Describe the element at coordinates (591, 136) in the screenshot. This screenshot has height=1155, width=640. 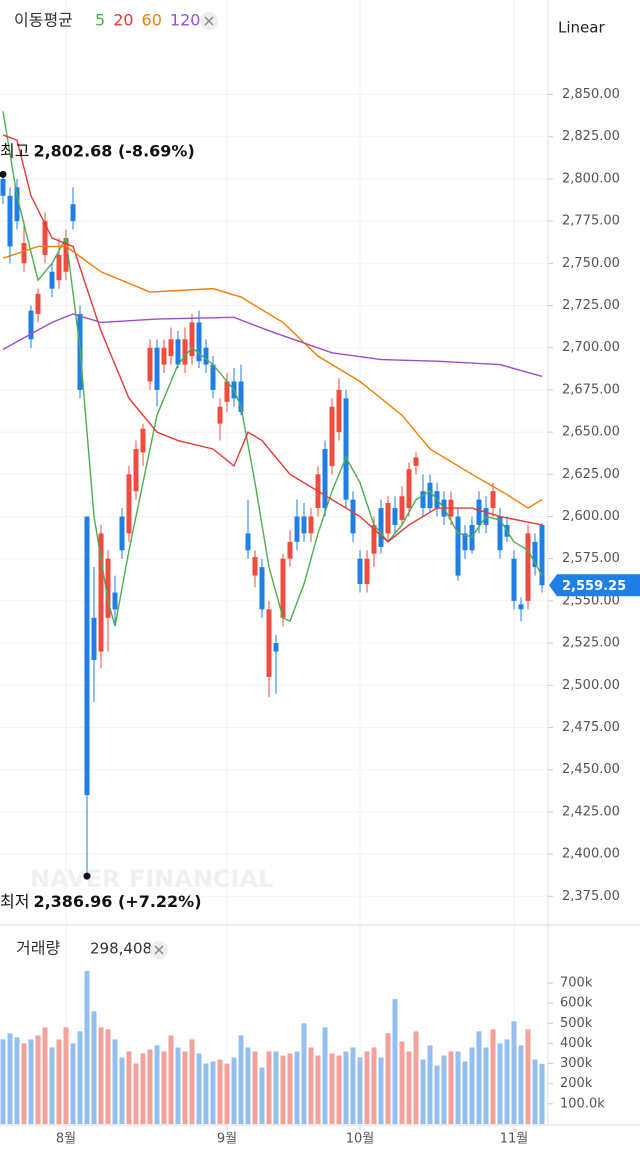
I see `y-tick-label: 2,825.00` at that location.